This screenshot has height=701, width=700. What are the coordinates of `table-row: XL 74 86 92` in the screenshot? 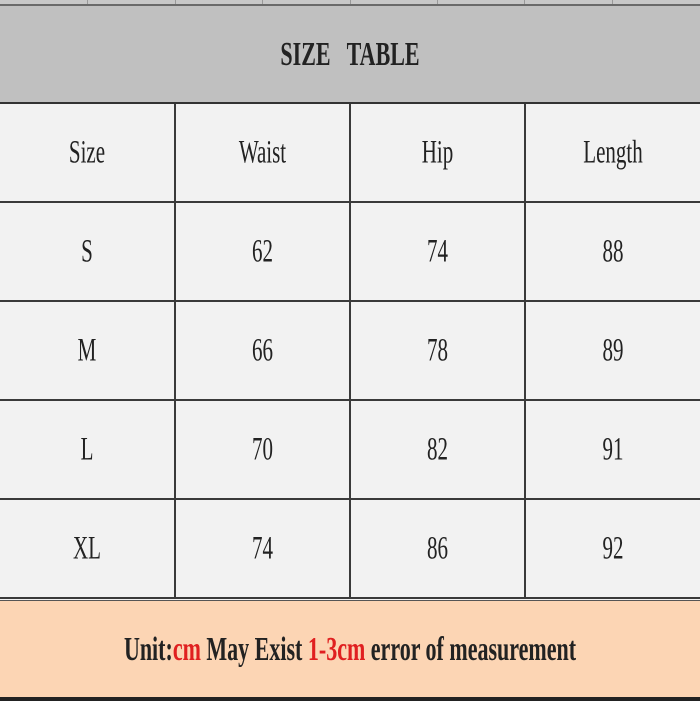 It's located at (350, 549).